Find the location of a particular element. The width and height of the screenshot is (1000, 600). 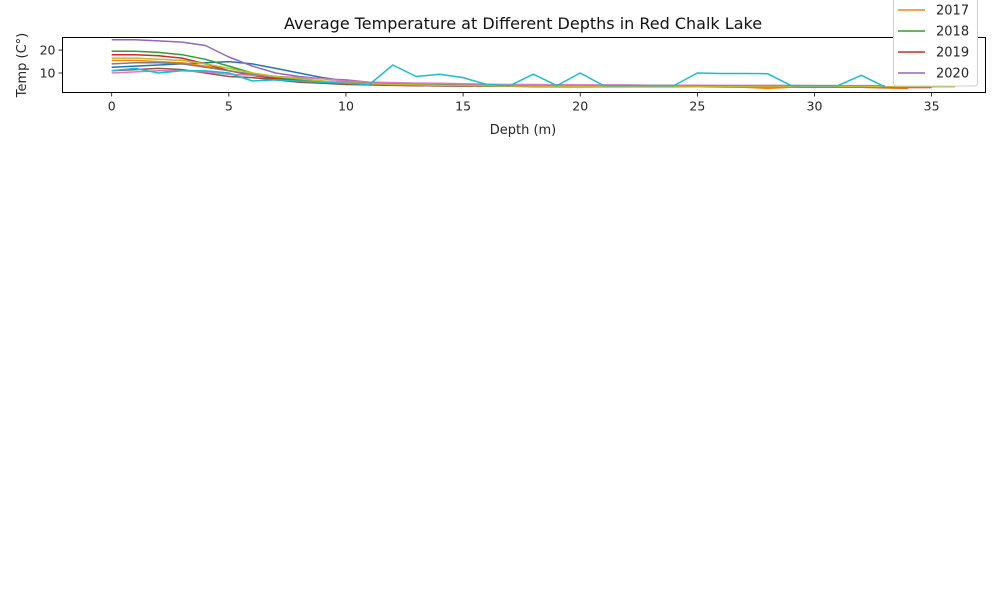

plot-frame is located at coordinates (524, 65).